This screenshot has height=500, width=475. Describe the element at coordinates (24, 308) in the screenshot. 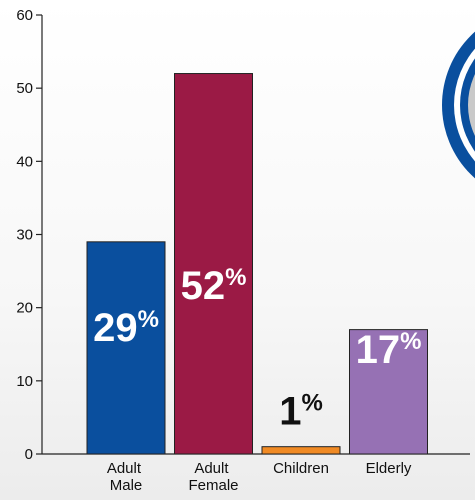

I see `y-tick-label: 20` at that location.